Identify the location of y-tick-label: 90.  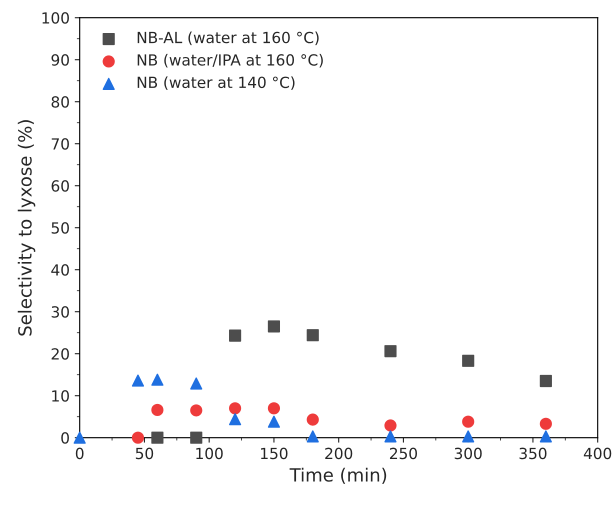
(60, 60).